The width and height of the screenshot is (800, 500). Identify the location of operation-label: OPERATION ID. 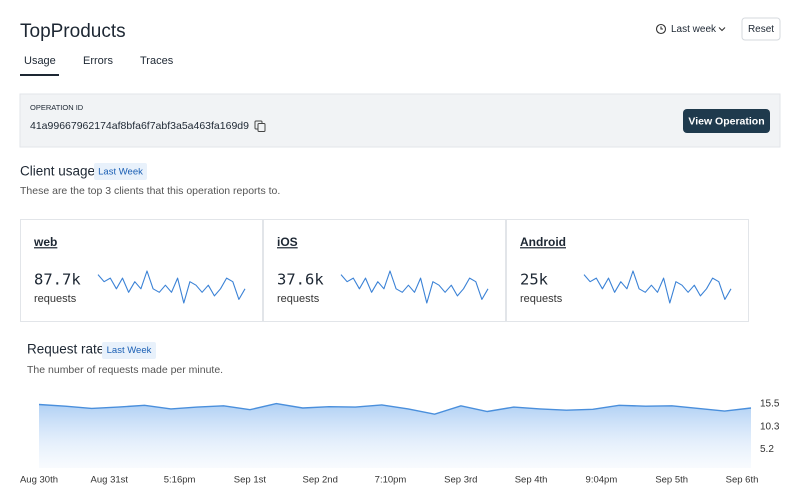
(57, 107).